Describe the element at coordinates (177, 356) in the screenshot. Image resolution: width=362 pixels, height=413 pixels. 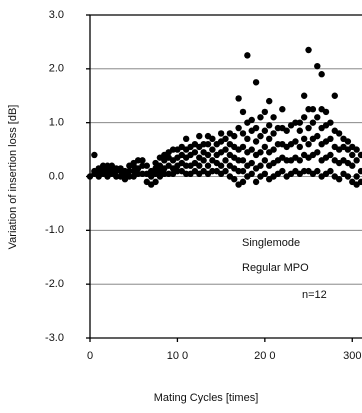
I see `x-tick-label: 10 0` at that location.